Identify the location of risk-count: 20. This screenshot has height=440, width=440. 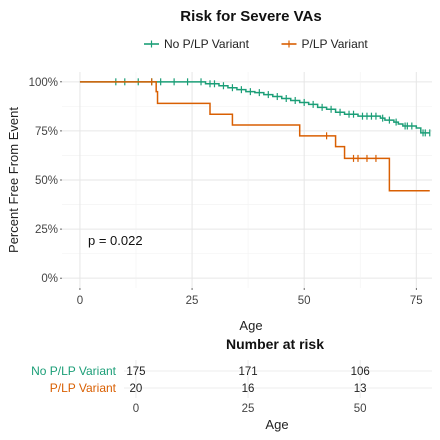
(136, 389).